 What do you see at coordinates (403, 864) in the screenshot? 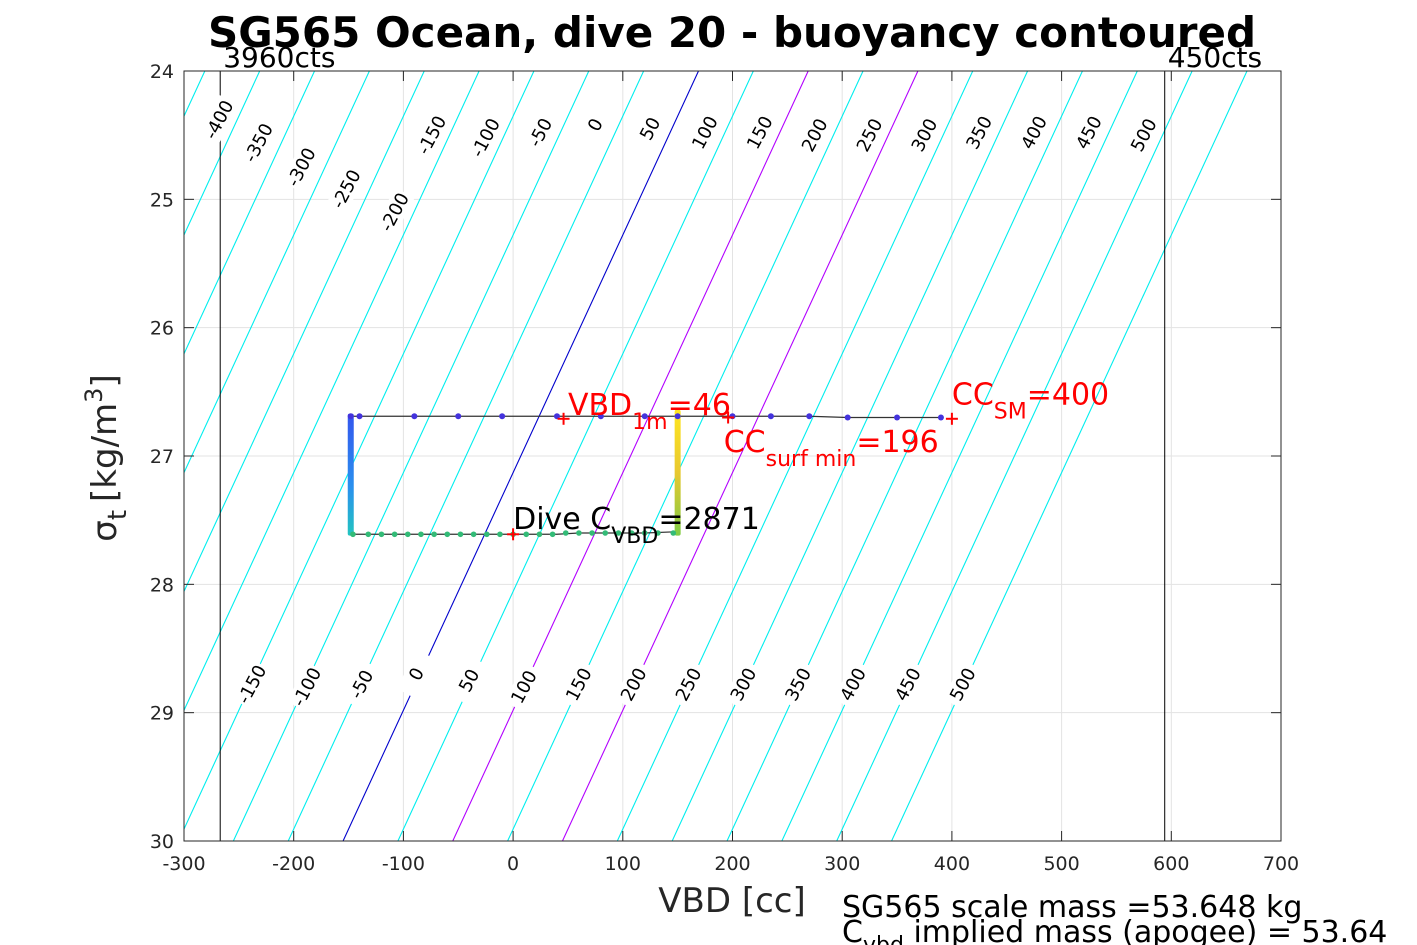
I see `x-tick-label: -100` at bounding box center [403, 864].